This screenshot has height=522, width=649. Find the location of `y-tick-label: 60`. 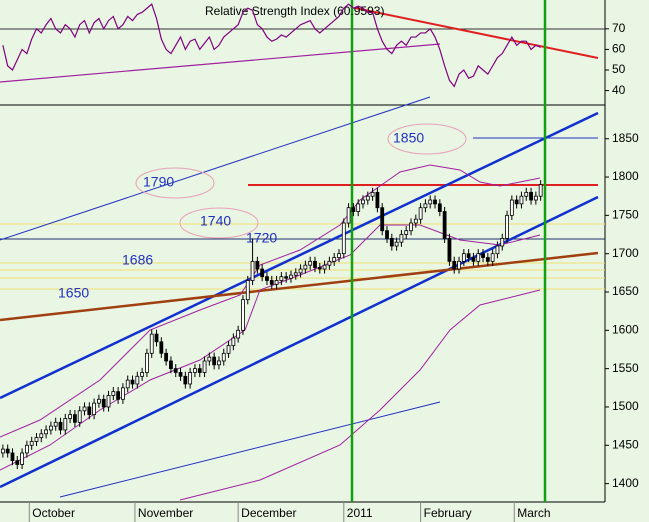

y-tick-label: 60 is located at coordinates (619, 49).